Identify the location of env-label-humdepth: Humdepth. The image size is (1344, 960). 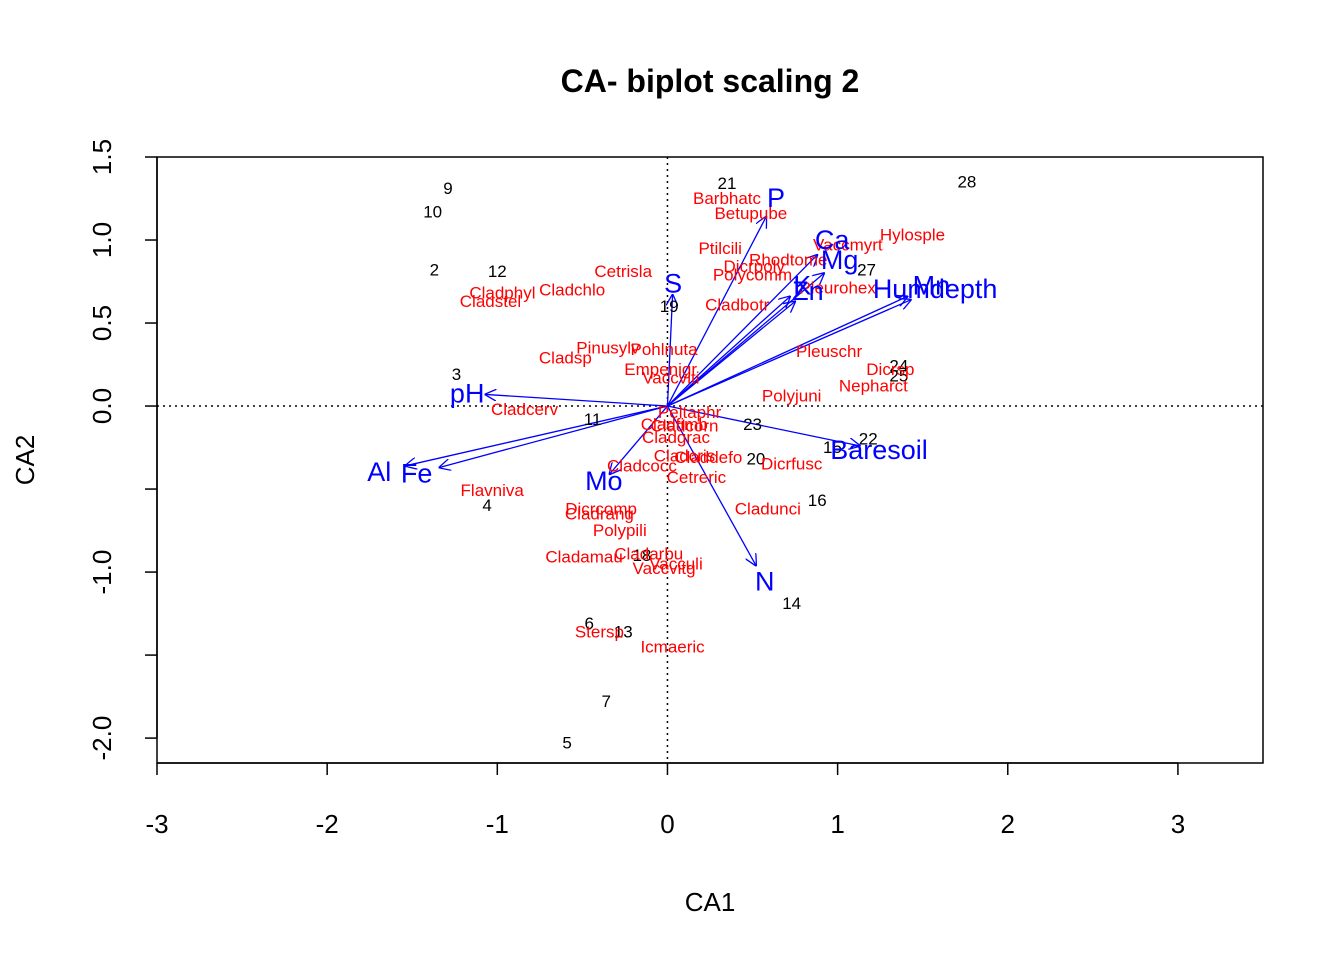
(935, 289).